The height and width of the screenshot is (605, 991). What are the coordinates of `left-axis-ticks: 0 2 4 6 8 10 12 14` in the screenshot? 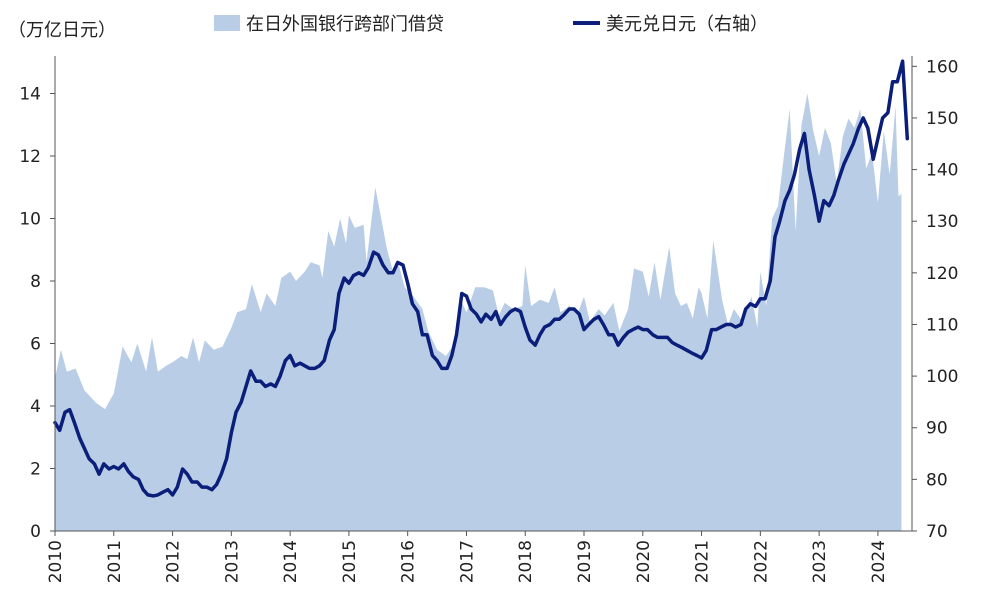 It's located at (37, 313).